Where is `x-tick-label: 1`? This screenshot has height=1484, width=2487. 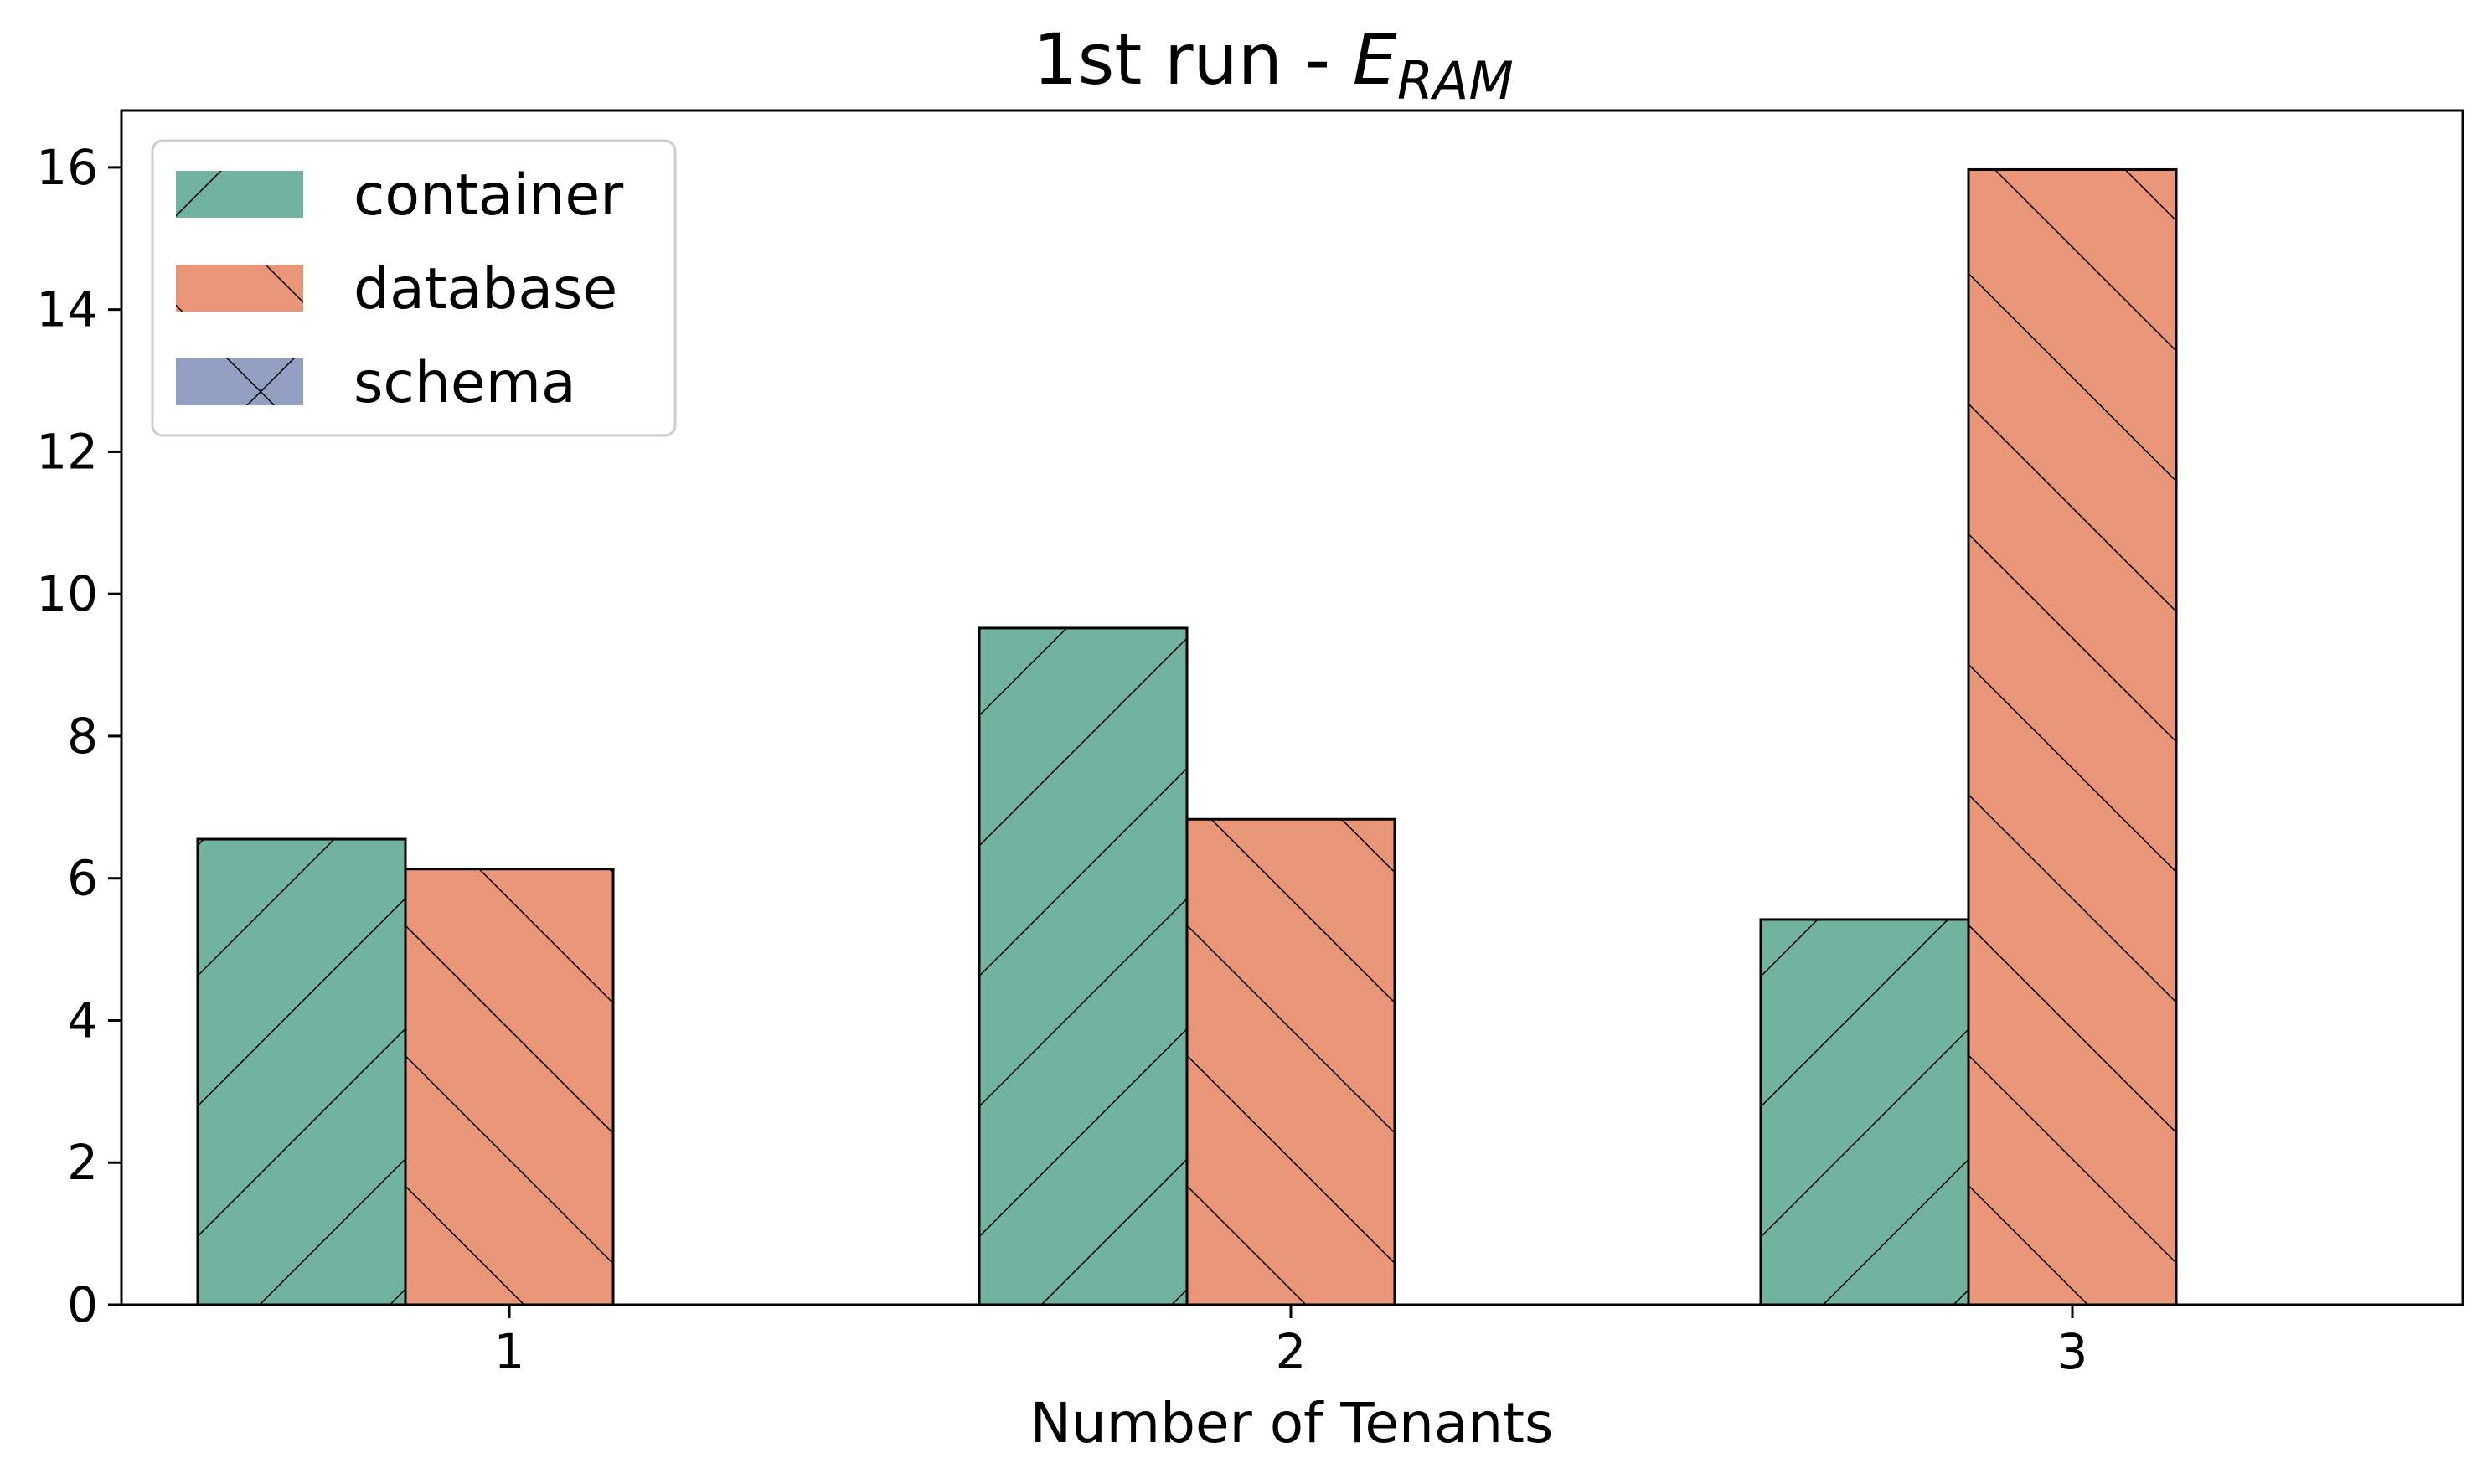
x-tick-label: 1 is located at coordinates (509, 1351).